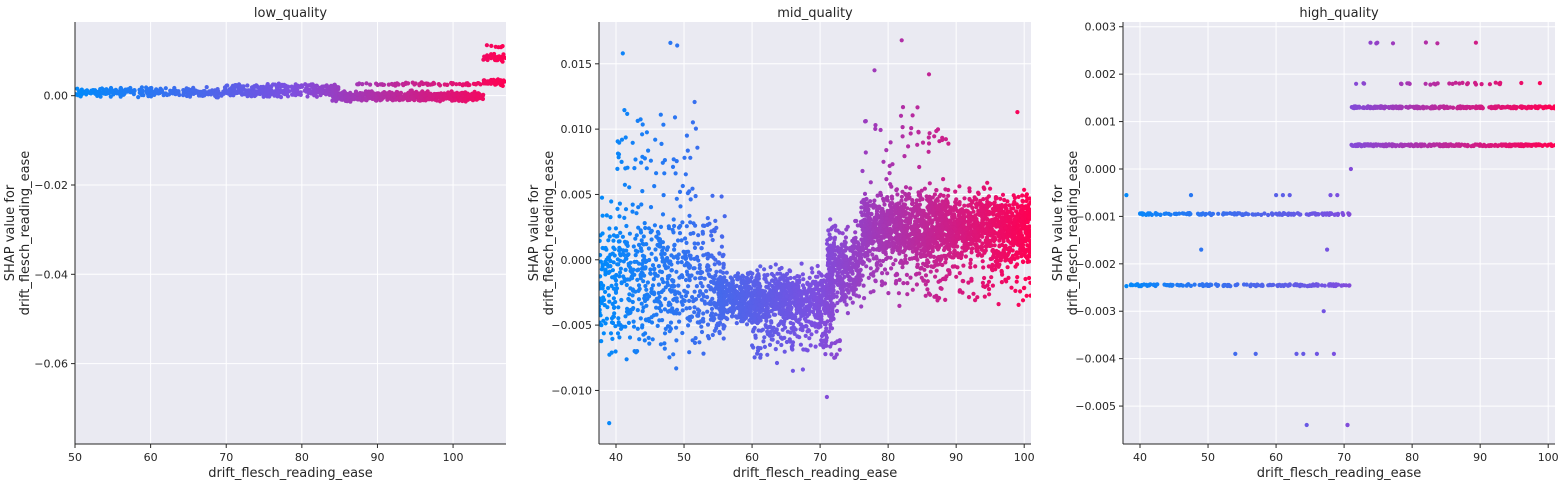 The height and width of the screenshot is (487, 1566). What do you see at coordinates (377, 457) in the screenshot?
I see `x-tick-label: 90` at bounding box center [377, 457].